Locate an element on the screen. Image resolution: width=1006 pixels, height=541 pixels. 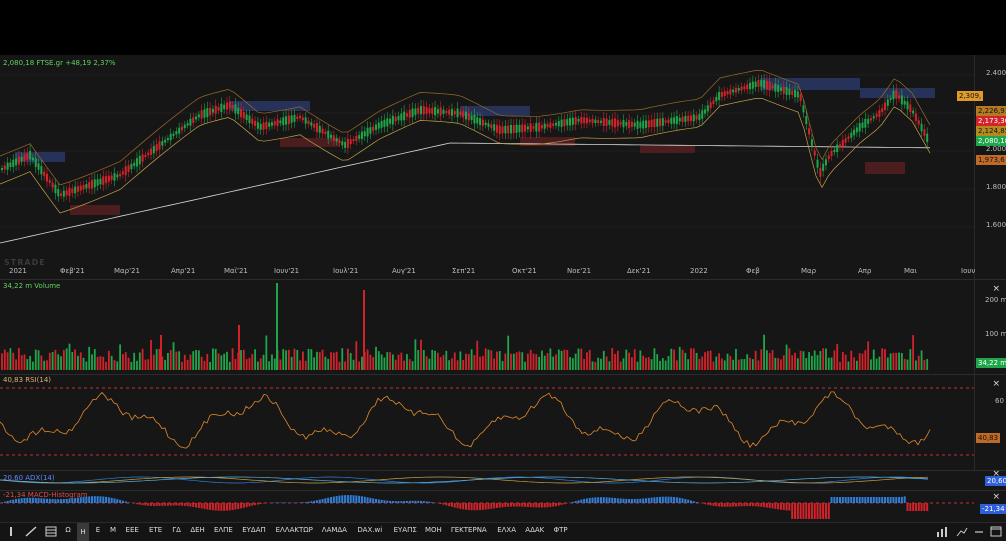
symbol-tab: ΕΤΕ is located at coordinates (155, 530).